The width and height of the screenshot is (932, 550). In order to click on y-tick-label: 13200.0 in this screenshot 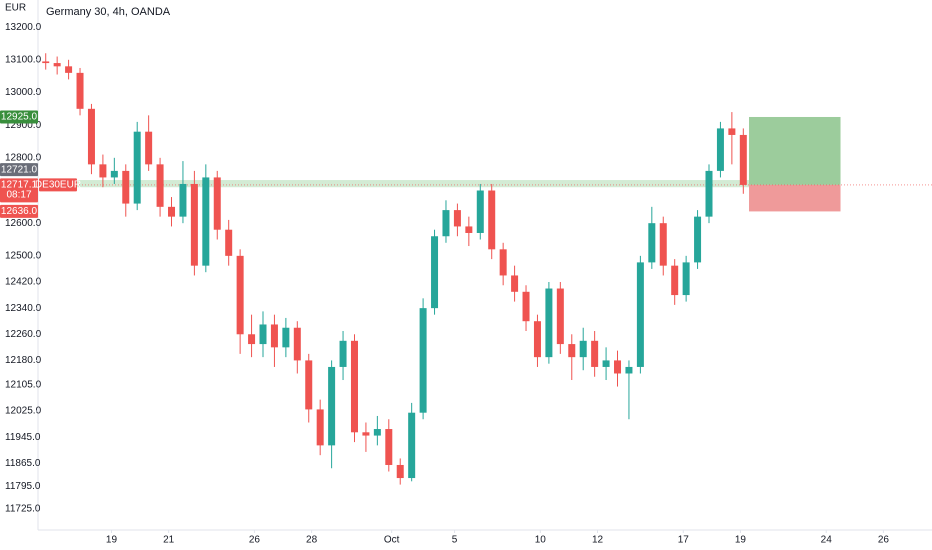, I will do `click(23, 27)`.